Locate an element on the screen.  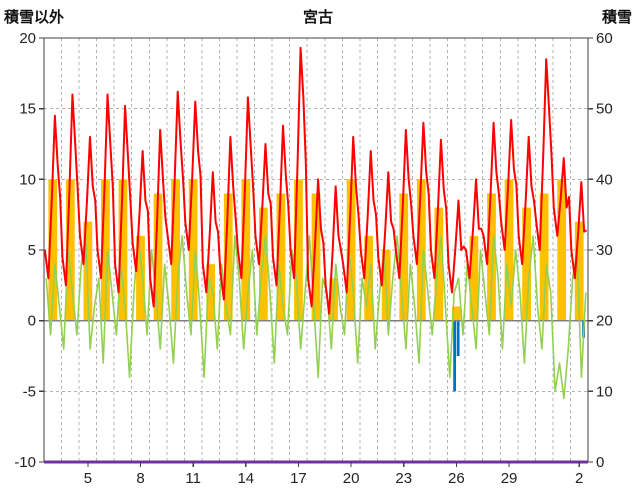
svg-text: 50 is located at coordinates (604, 109).